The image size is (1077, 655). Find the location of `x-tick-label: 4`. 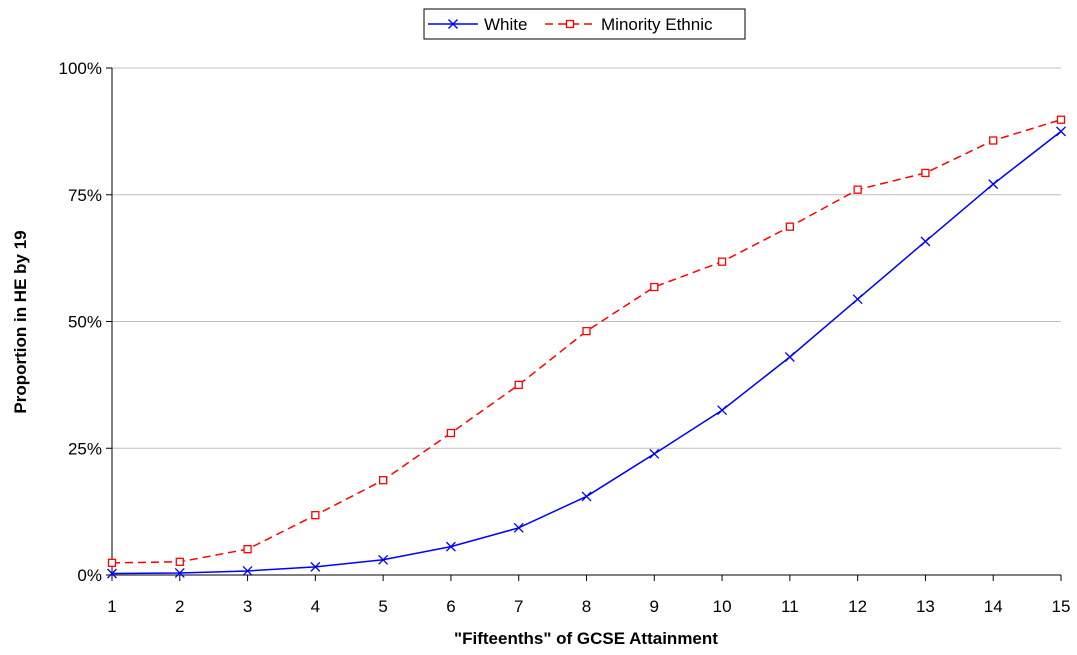

x-tick-label: 4 is located at coordinates (315, 606).